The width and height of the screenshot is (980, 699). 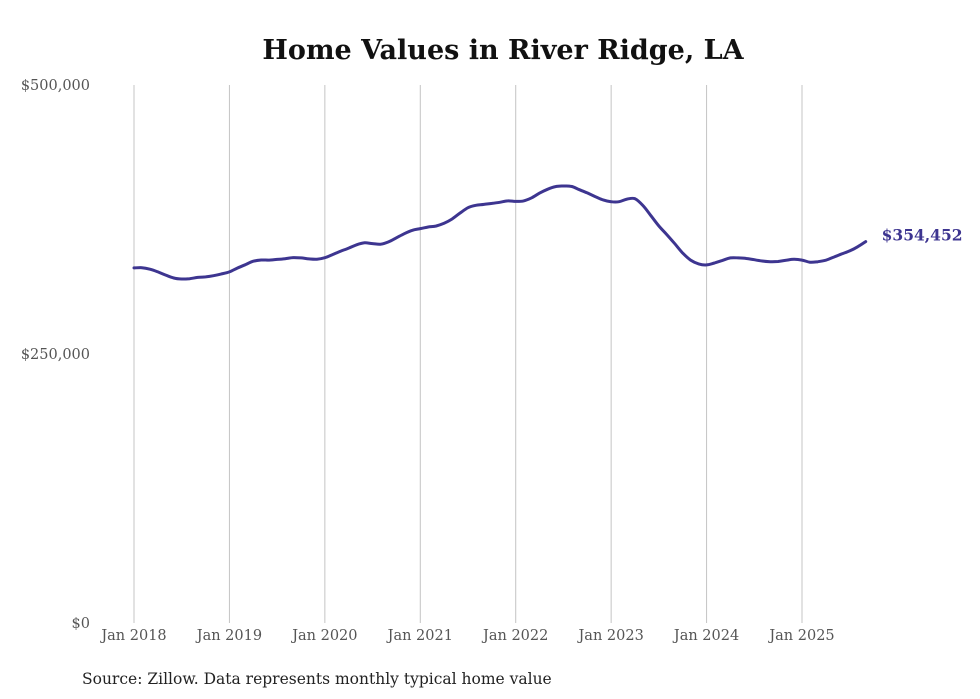 I want to click on x-tick-label: Jan 2019, so click(x=228, y=636).